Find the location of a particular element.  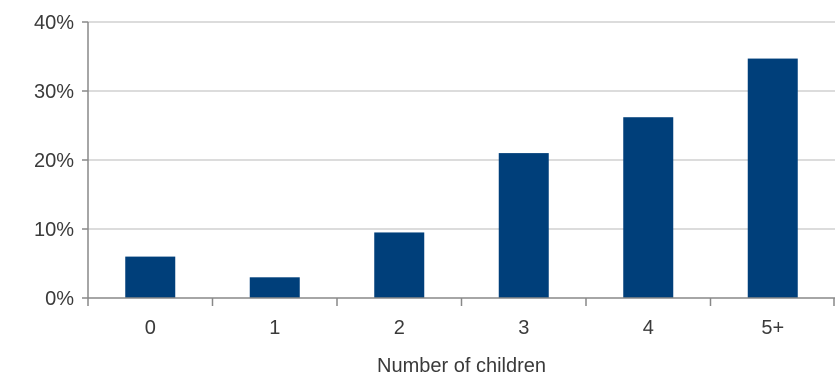

y-tick-label: 0% is located at coordinates (59, 299).